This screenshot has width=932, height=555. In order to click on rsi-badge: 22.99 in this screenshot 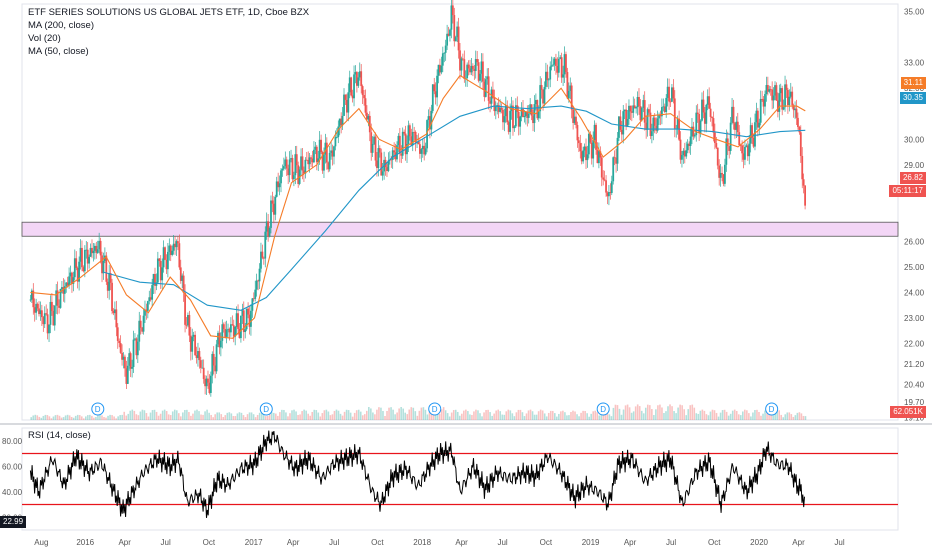, I will do `click(13, 522)`.